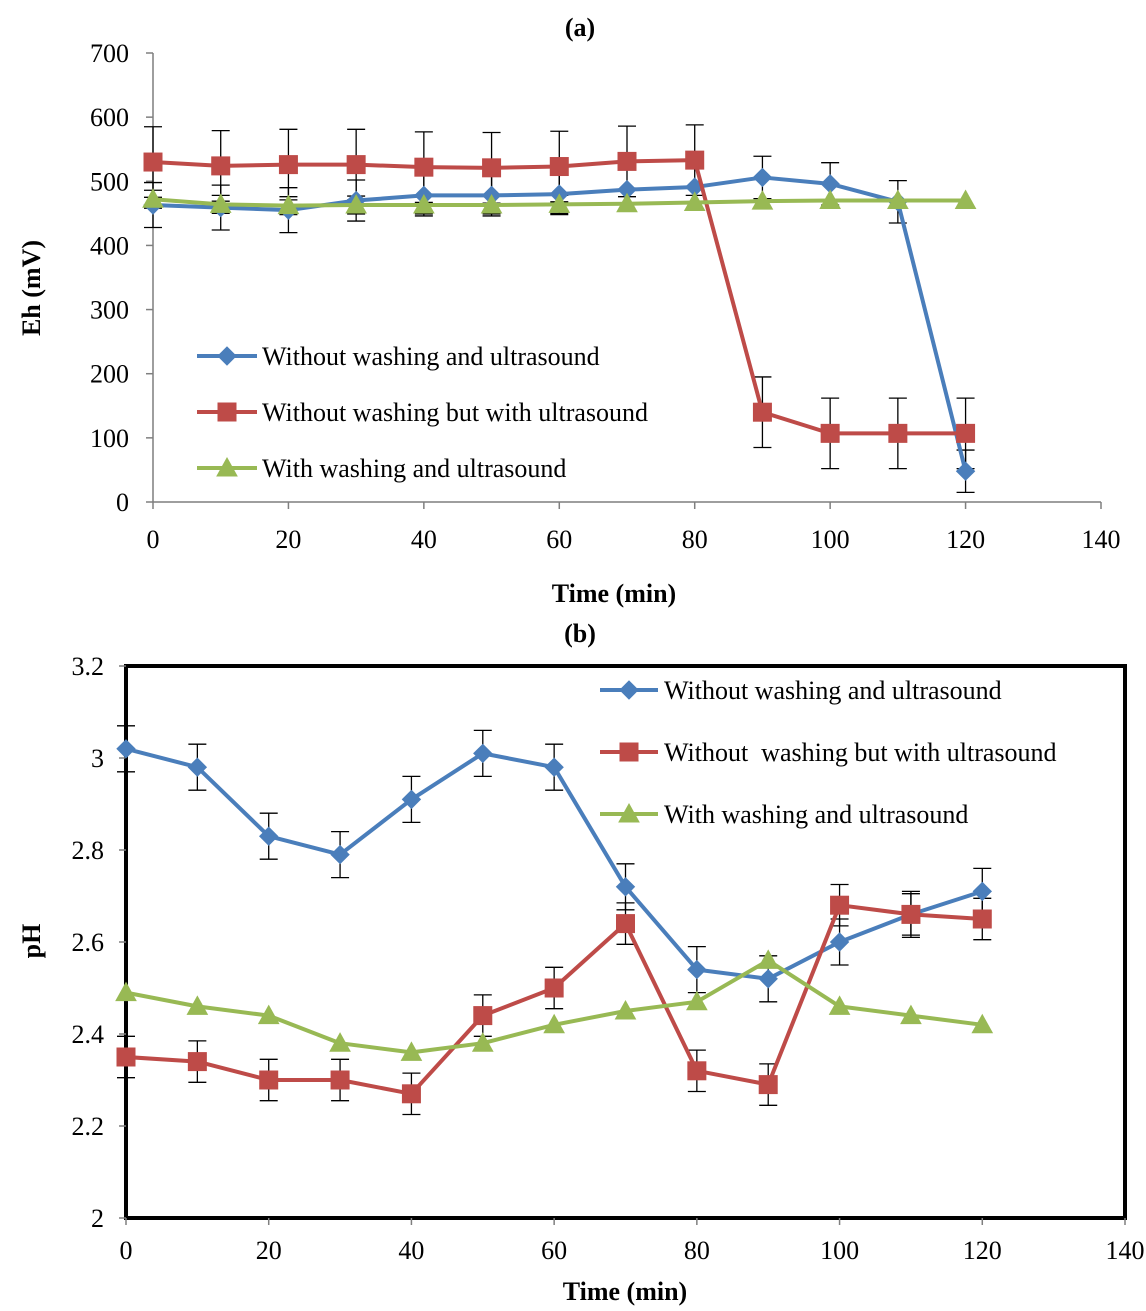 The image size is (1146, 1311). I want to click on panel-b-y-tick-label: 2.8, so click(88, 850).